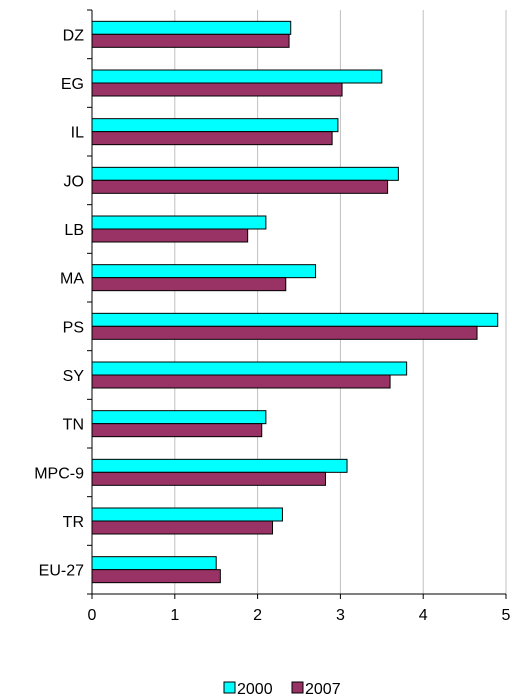 The image size is (512, 697). I want to click on x-tick-labels: 0 1 2 3 4 5, so click(299, 615).